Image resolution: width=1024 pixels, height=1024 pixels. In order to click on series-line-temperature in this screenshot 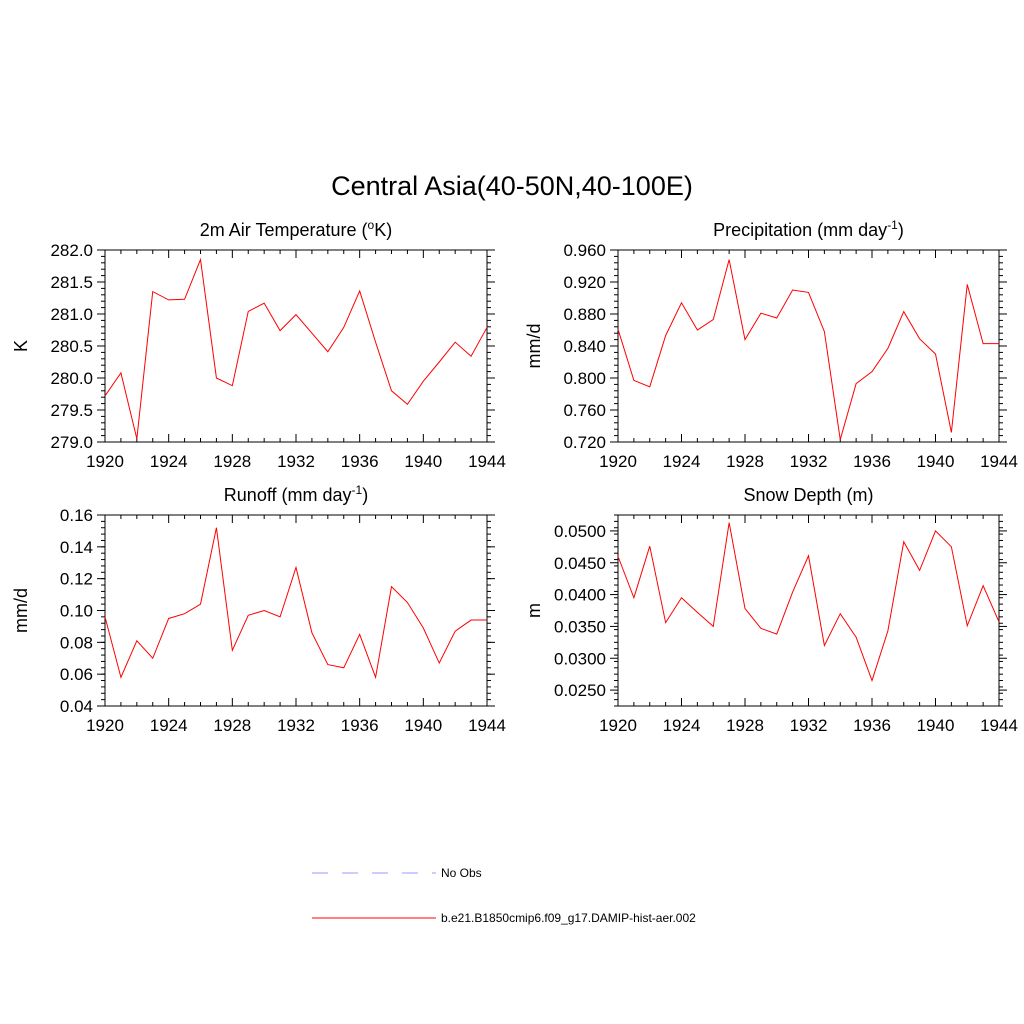, I will do `click(296, 348)`.